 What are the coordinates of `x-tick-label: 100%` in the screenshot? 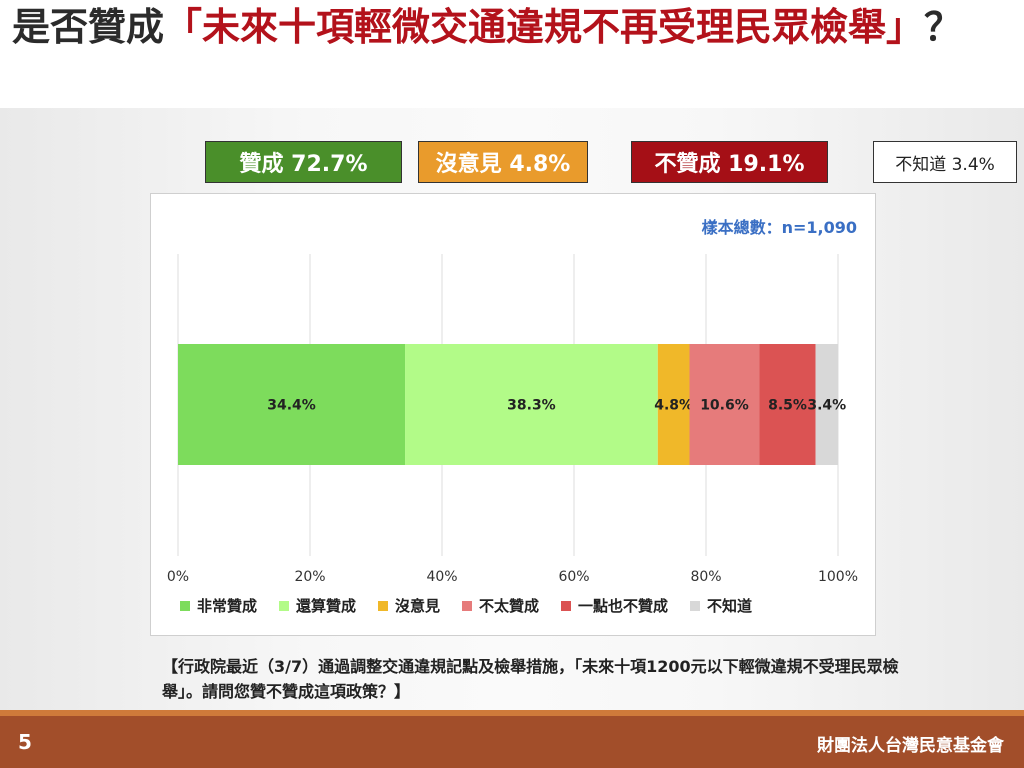 It's located at (838, 577).